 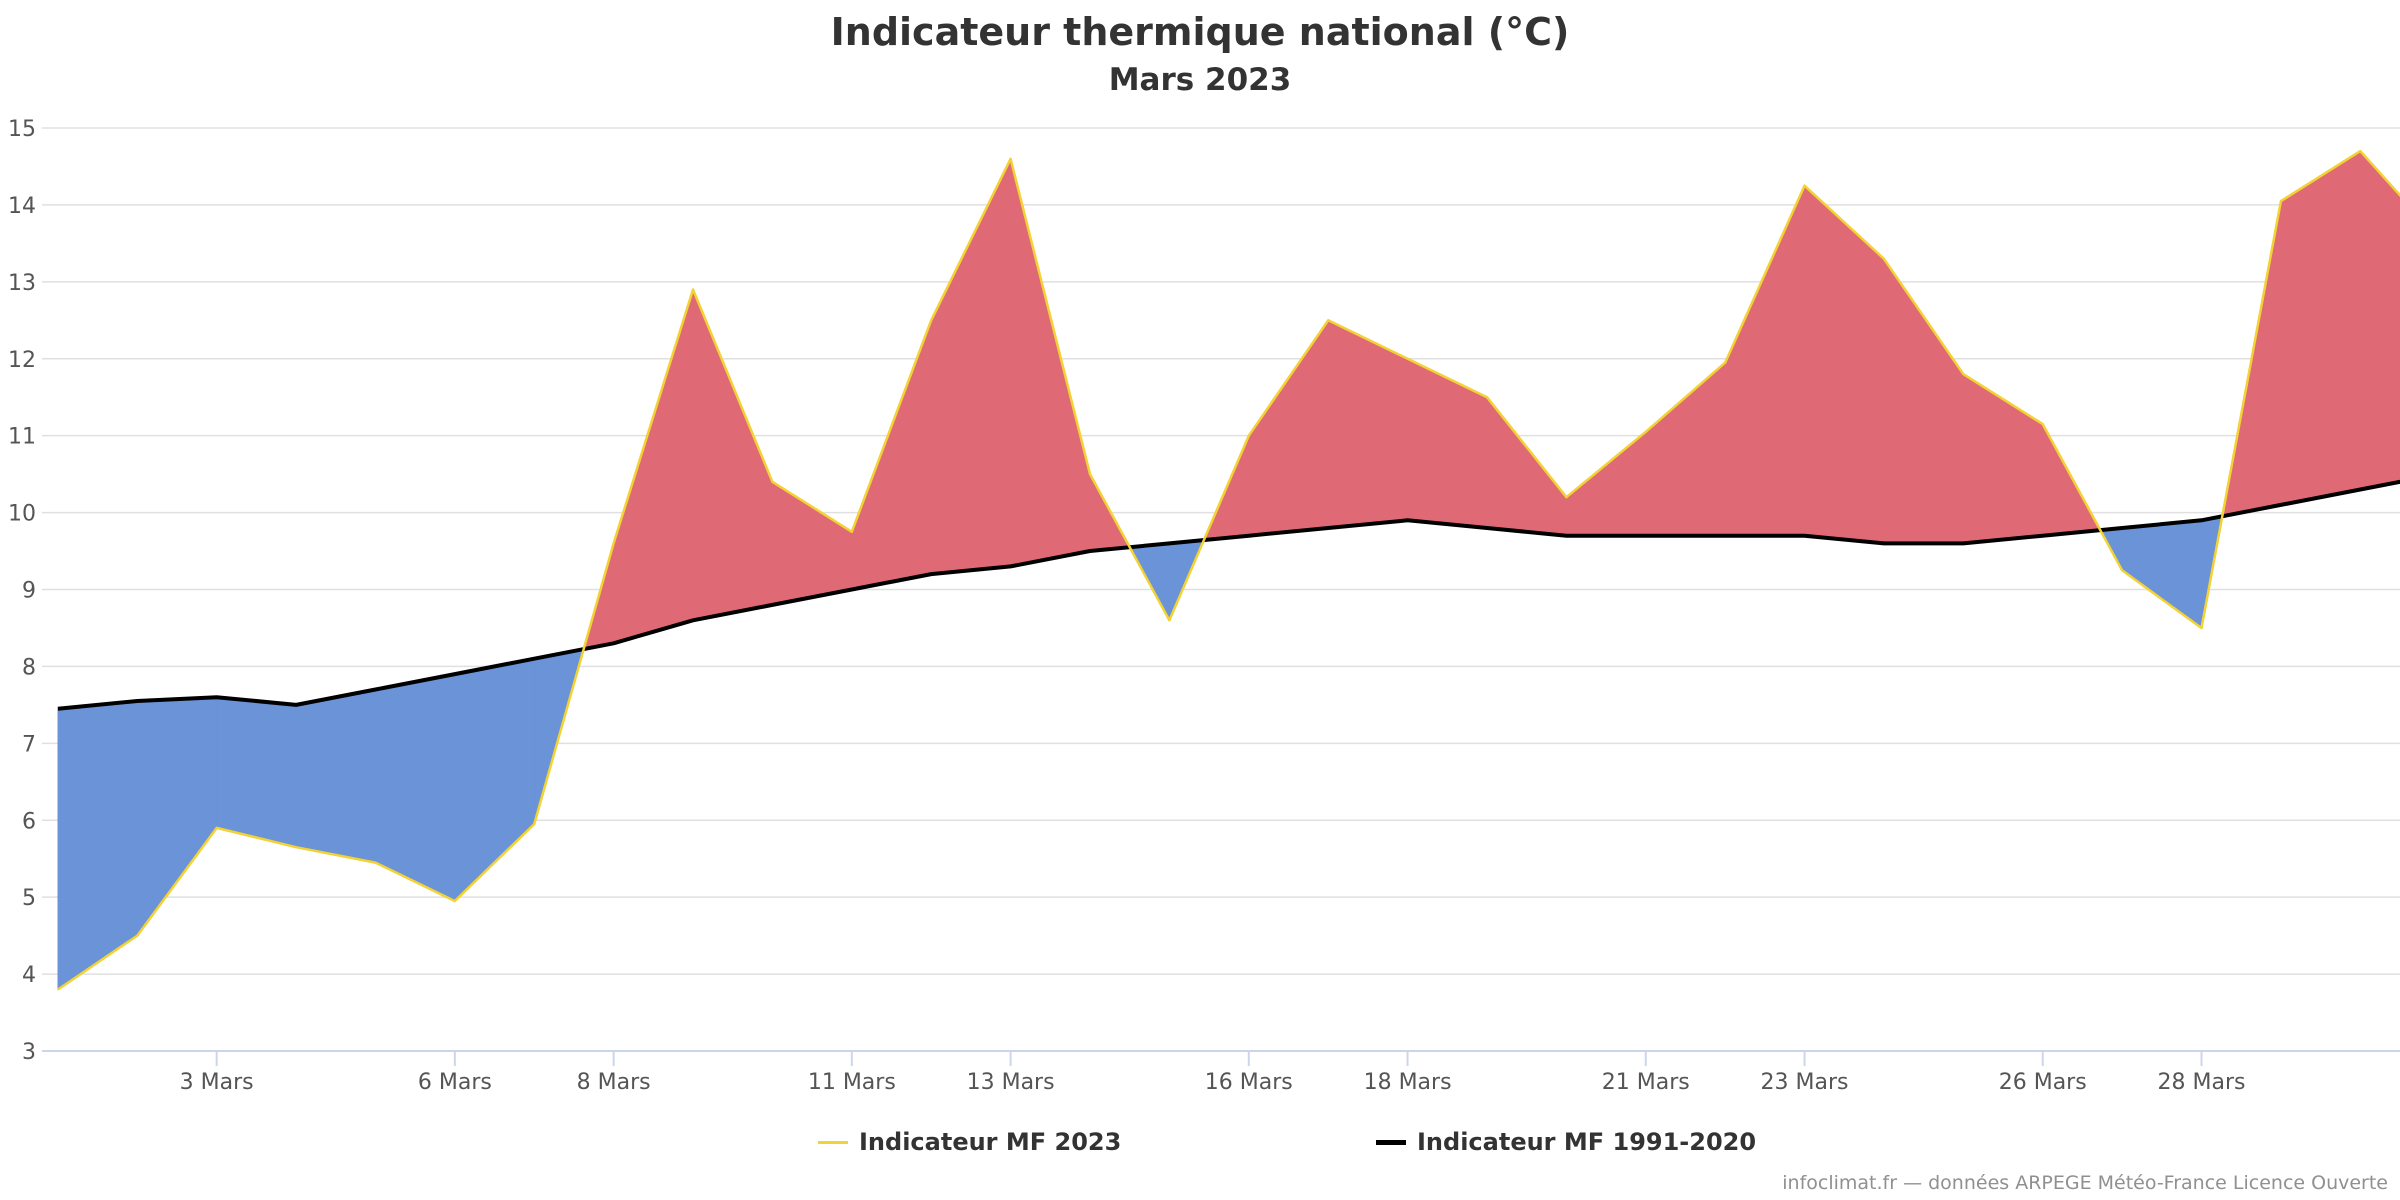 I want to click on legend-swatch-normal, so click(x=1391, y=1142).